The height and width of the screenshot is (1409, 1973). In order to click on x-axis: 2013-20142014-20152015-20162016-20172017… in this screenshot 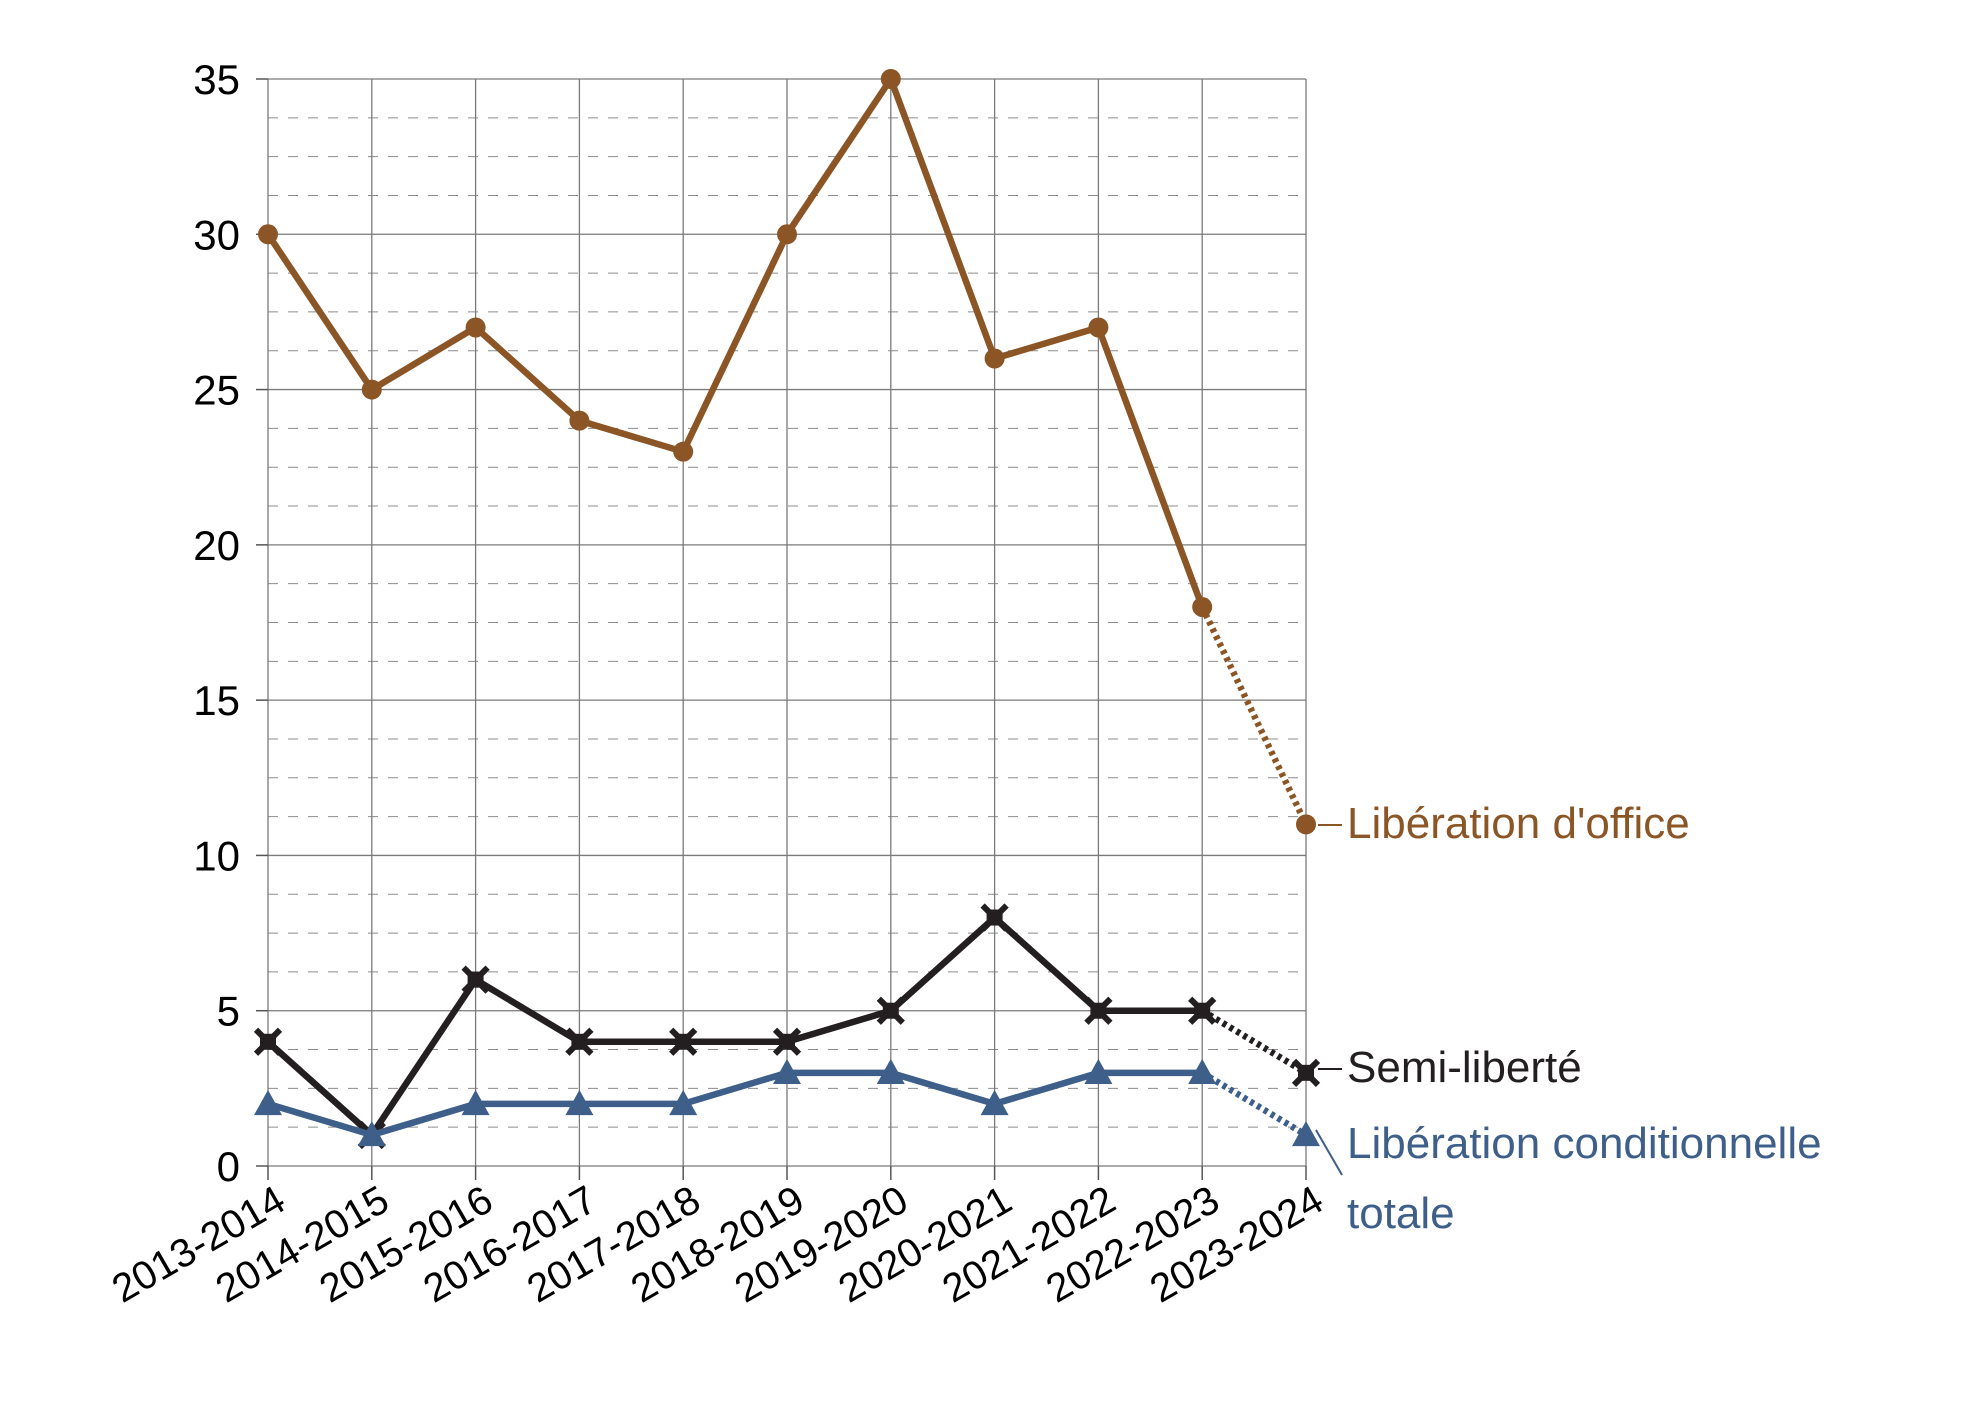, I will do `click(718, 1238)`.